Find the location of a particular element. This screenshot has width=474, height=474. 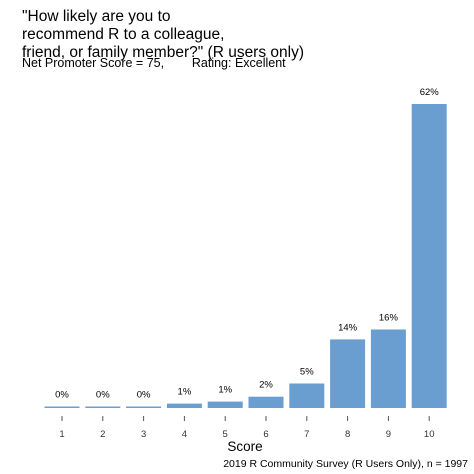

x-tick-label-1: 1 is located at coordinates (61, 434).